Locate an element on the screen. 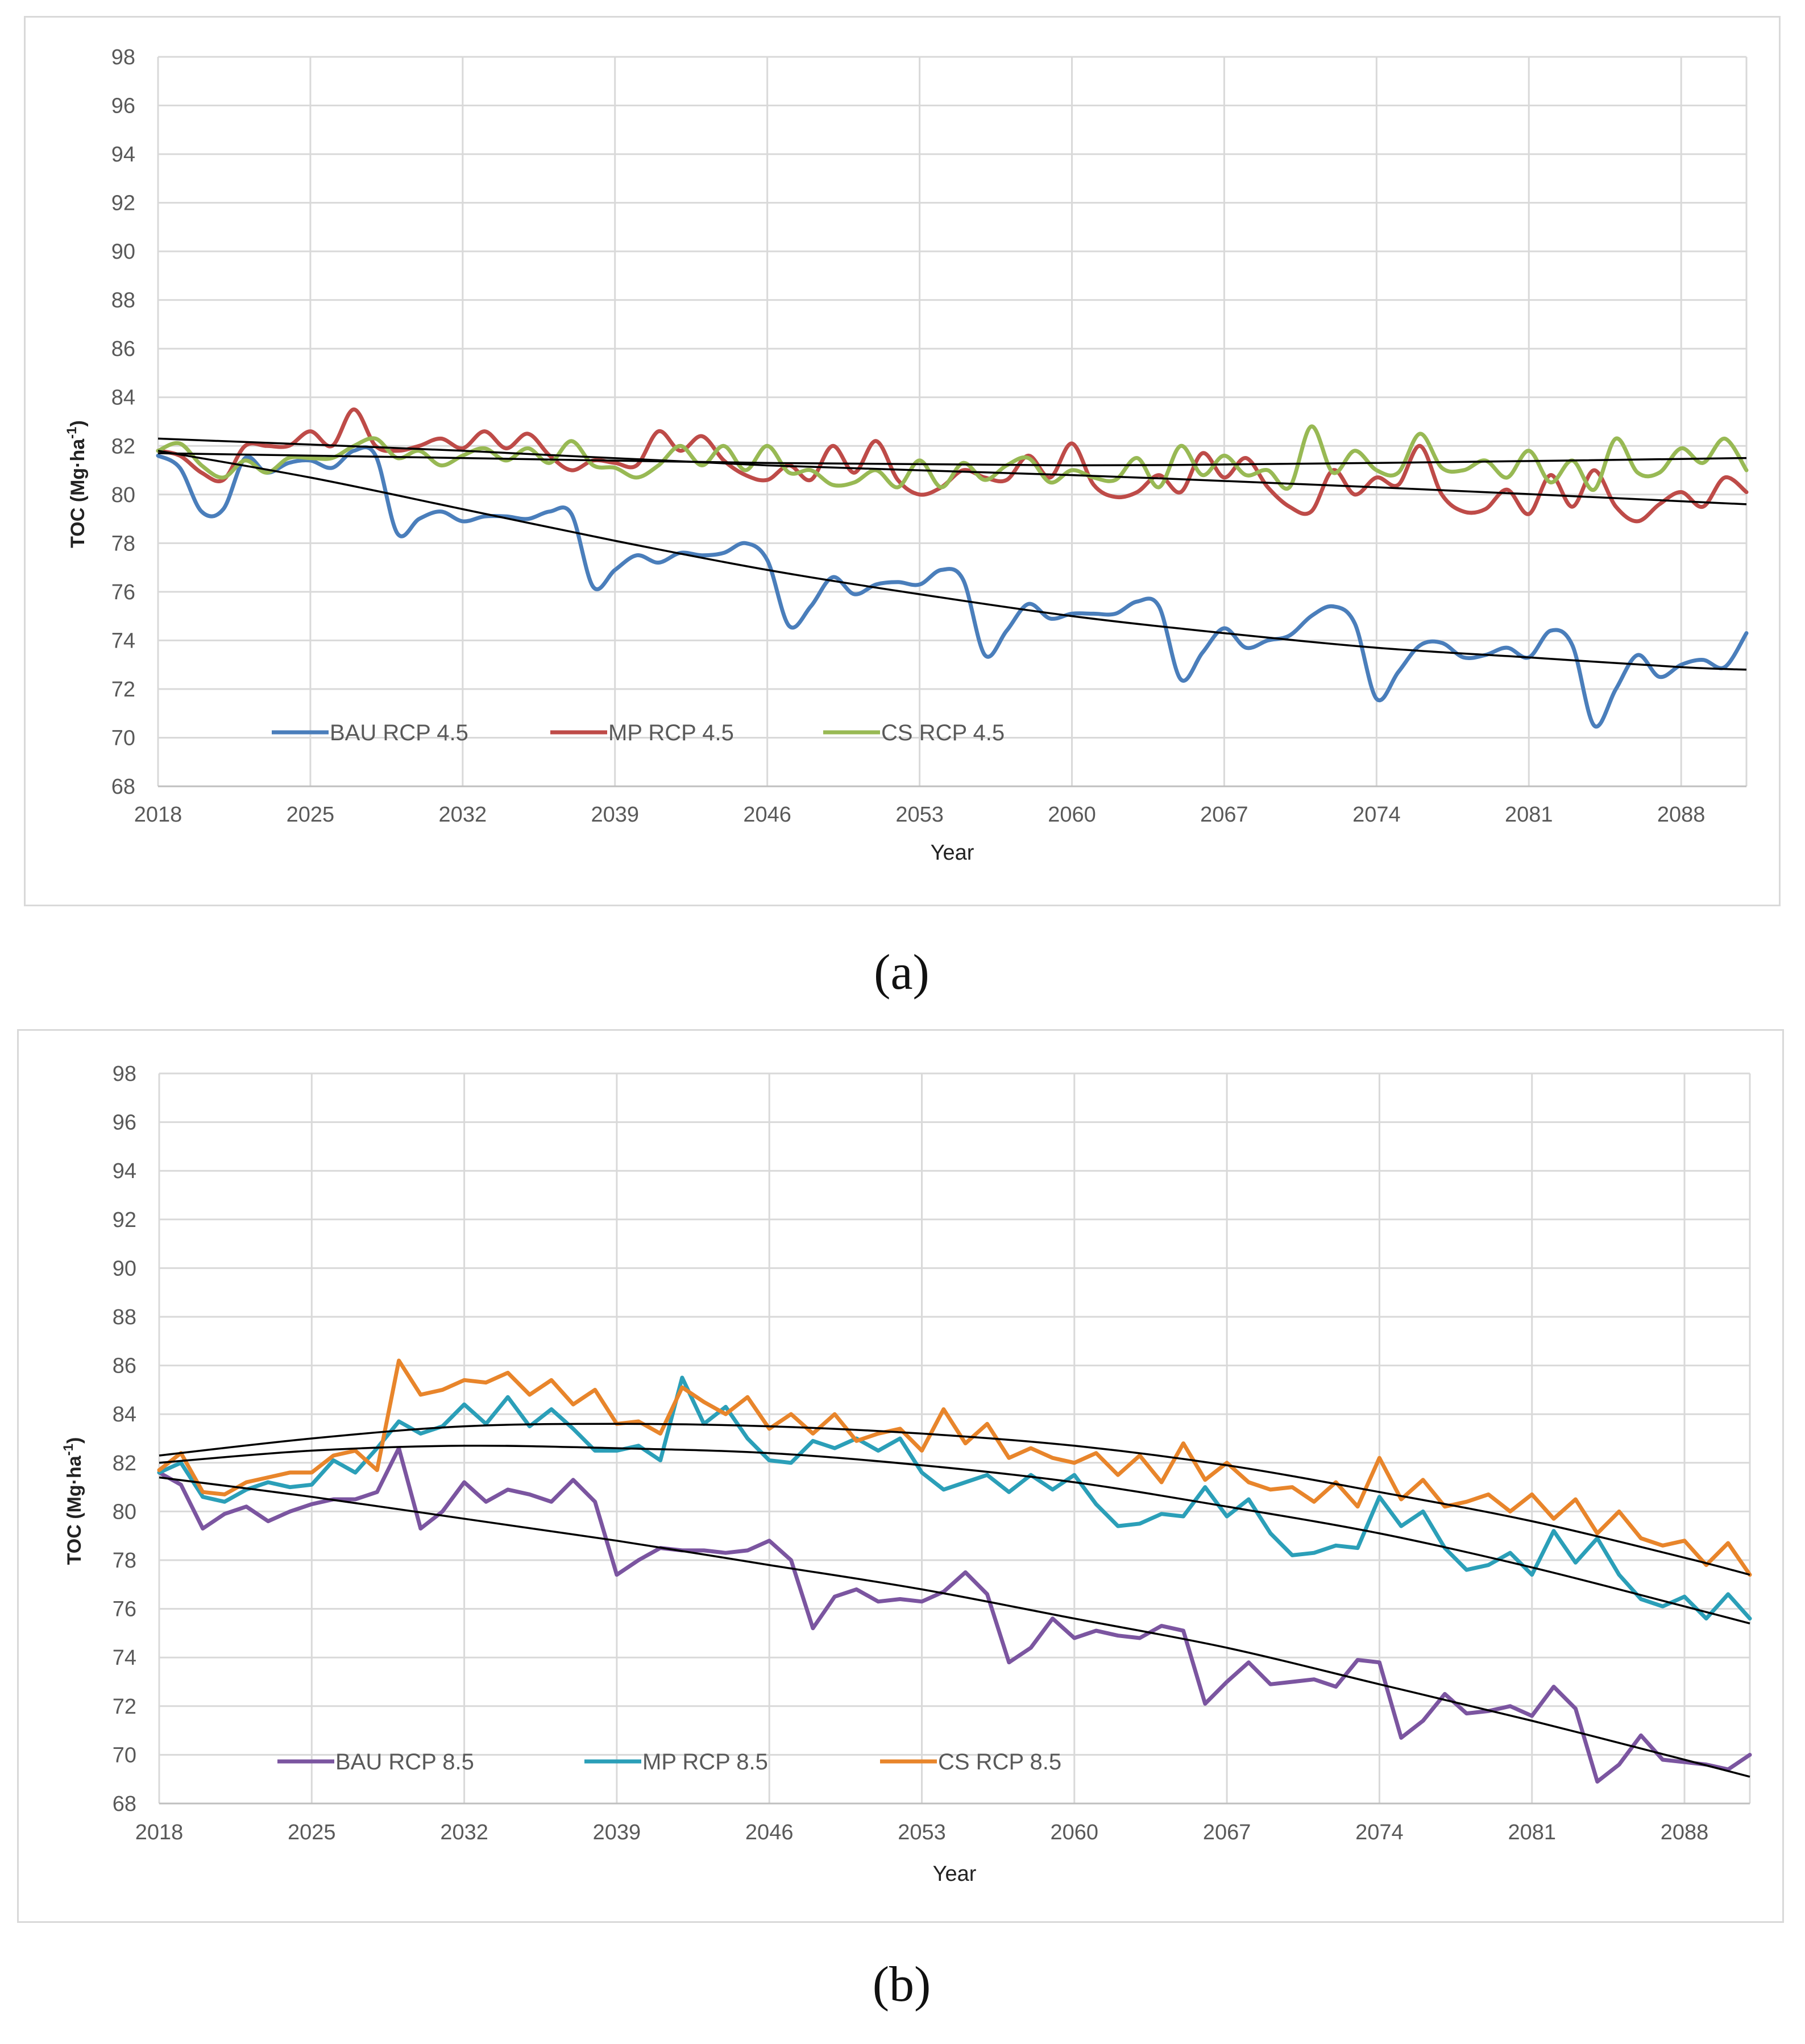 The image size is (1805, 2044). caption-a: (a) is located at coordinates (902, 972).